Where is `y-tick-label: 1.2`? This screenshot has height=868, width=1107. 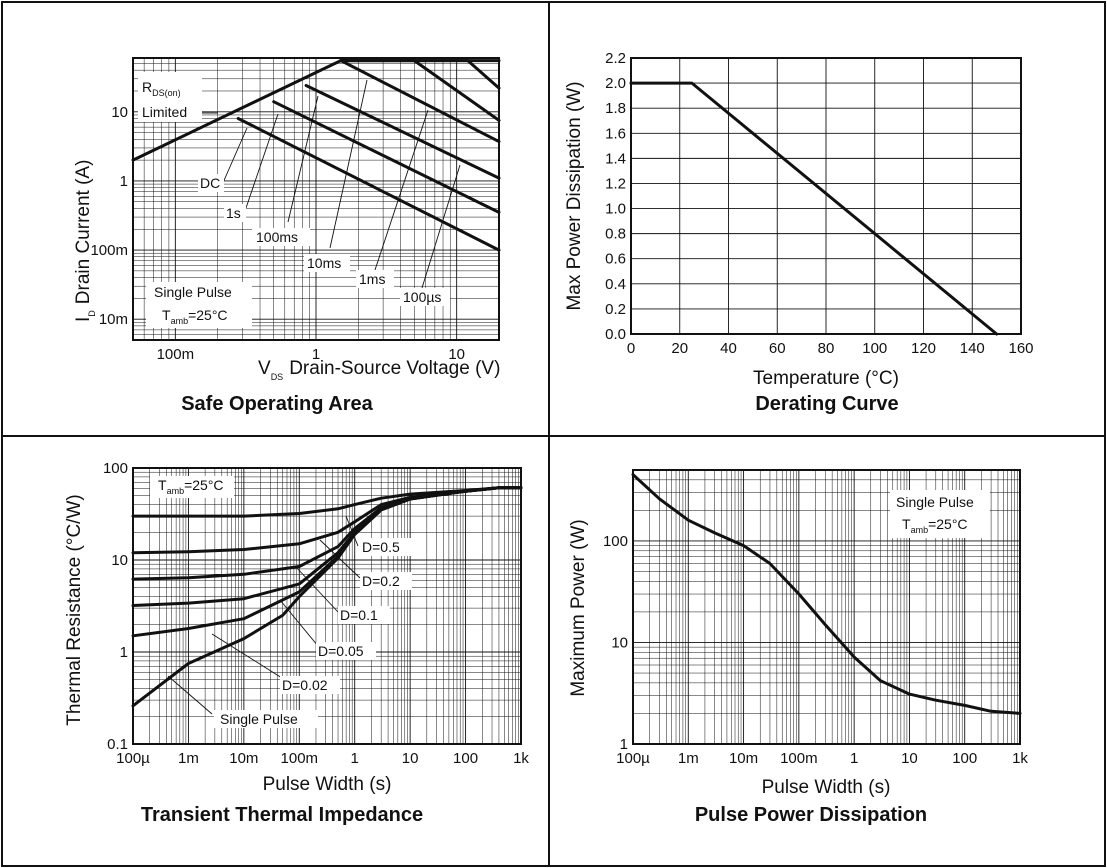
y-tick-label: 1.2 is located at coordinates (615, 183).